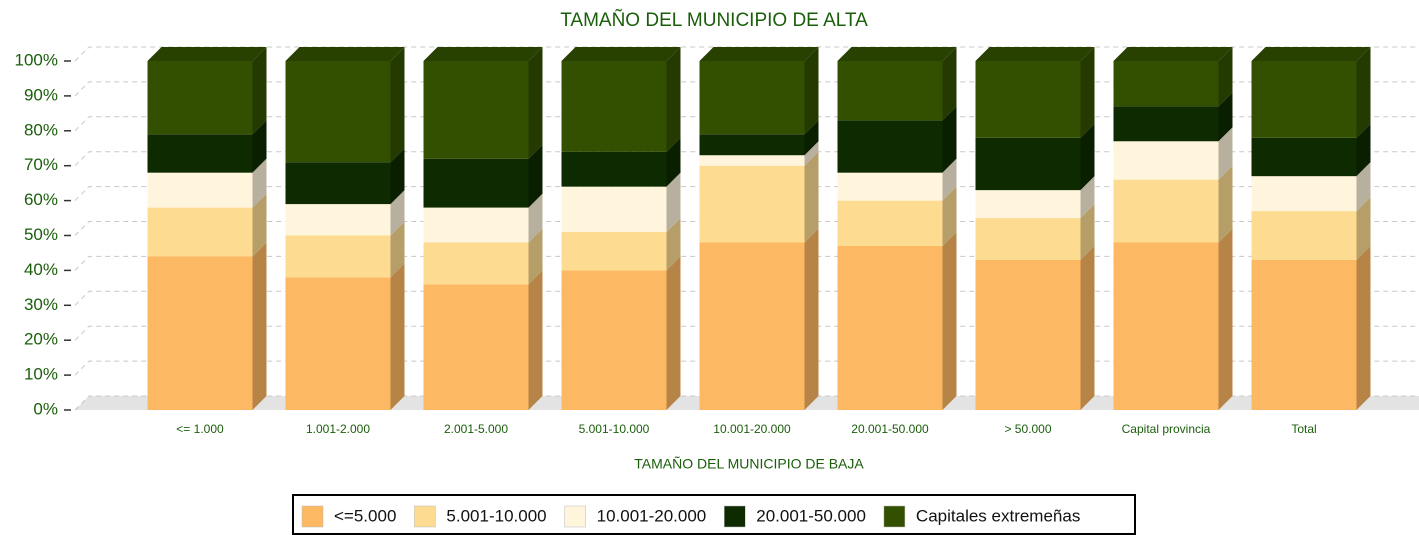  What do you see at coordinates (41, 374) in the screenshot?
I see `y-tick-label: 10%` at bounding box center [41, 374].